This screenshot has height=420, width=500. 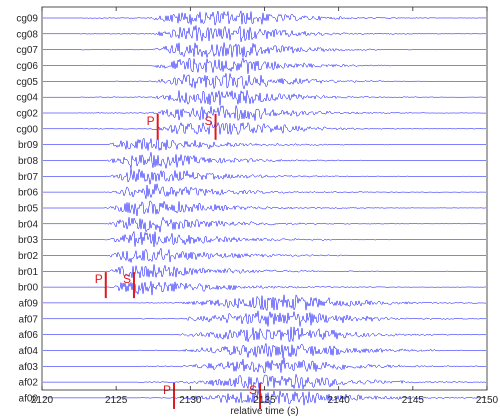 What do you see at coordinates (27, 50) in the screenshot?
I see `channel-label-cg07: cg07` at bounding box center [27, 50].